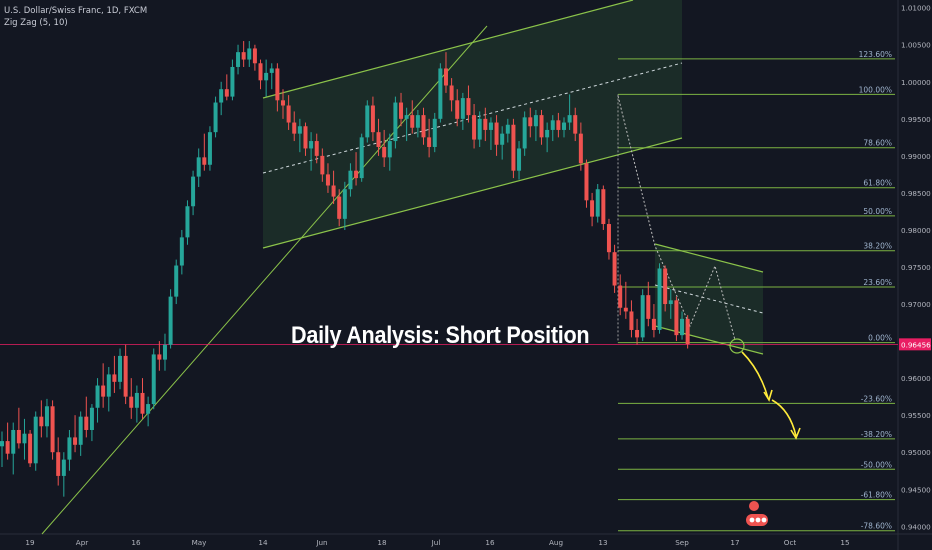 The image size is (932, 550). What do you see at coordinates (876, 464) in the screenshot?
I see `fib-label-10: -50.00%` at bounding box center [876, 464].